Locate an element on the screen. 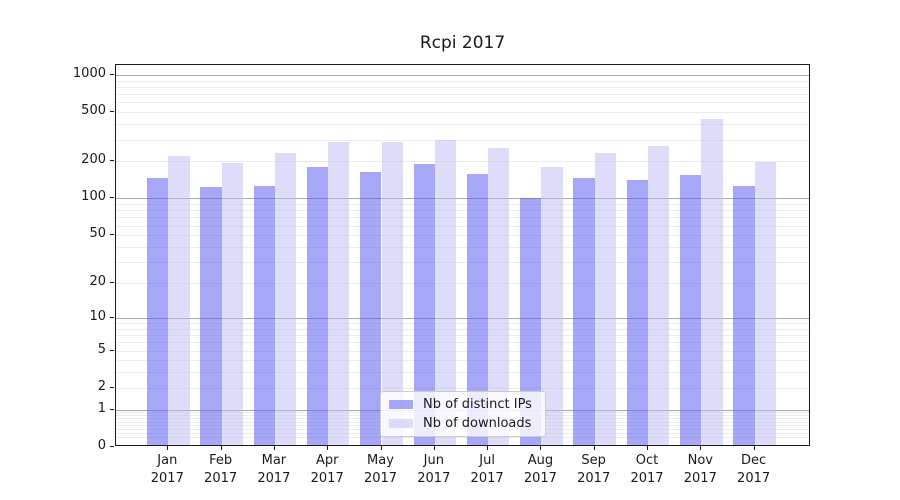  bar-distinct-ips-dec is located at coordinates (744, 315).